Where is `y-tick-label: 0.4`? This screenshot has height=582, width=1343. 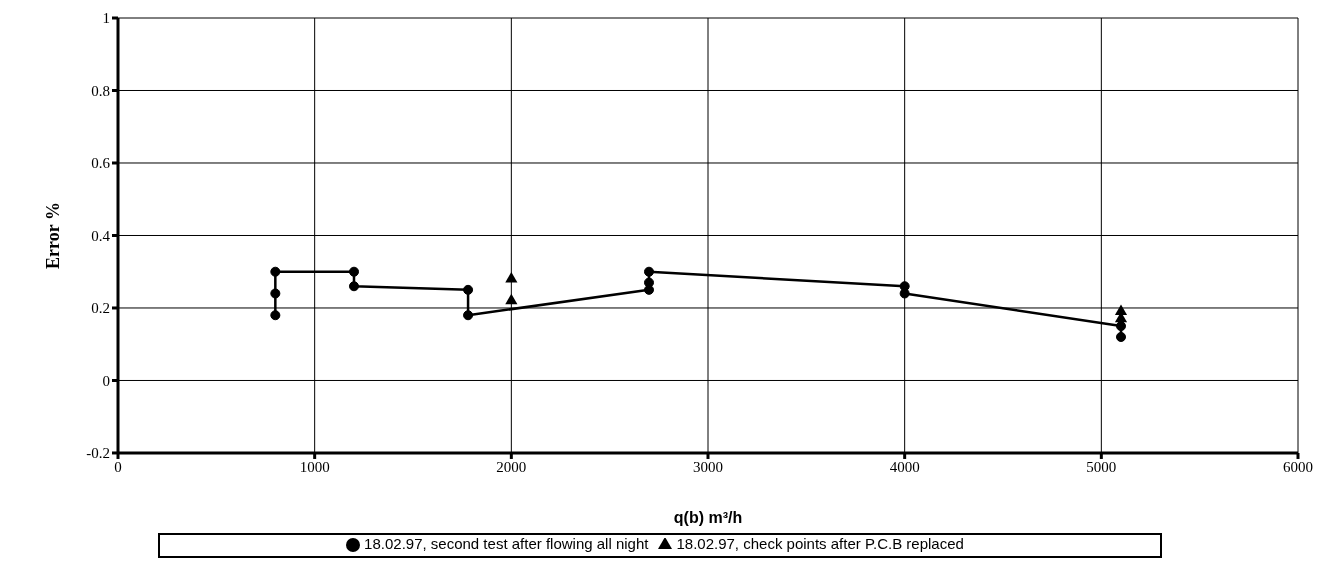
y-tick-label: 0.4 is located at coordinates (101, 235).